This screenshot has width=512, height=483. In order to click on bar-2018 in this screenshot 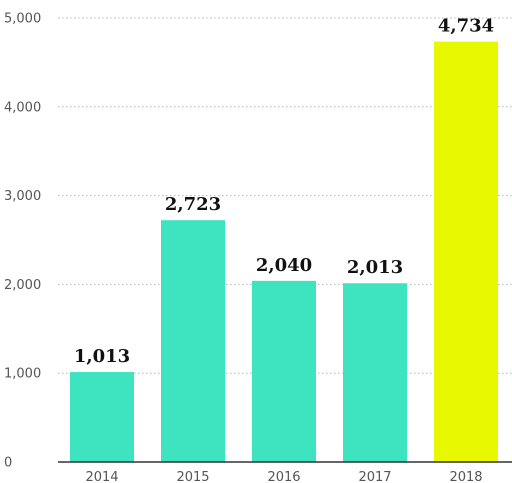, I will do `click(466, 252)`.